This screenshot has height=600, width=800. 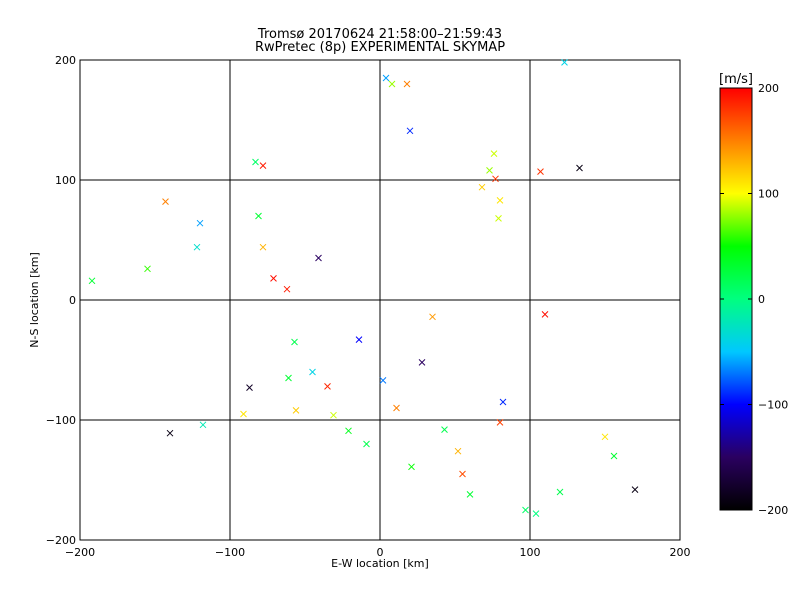 I want to click on y-tick-label: 200, so click(x=65, y=60).